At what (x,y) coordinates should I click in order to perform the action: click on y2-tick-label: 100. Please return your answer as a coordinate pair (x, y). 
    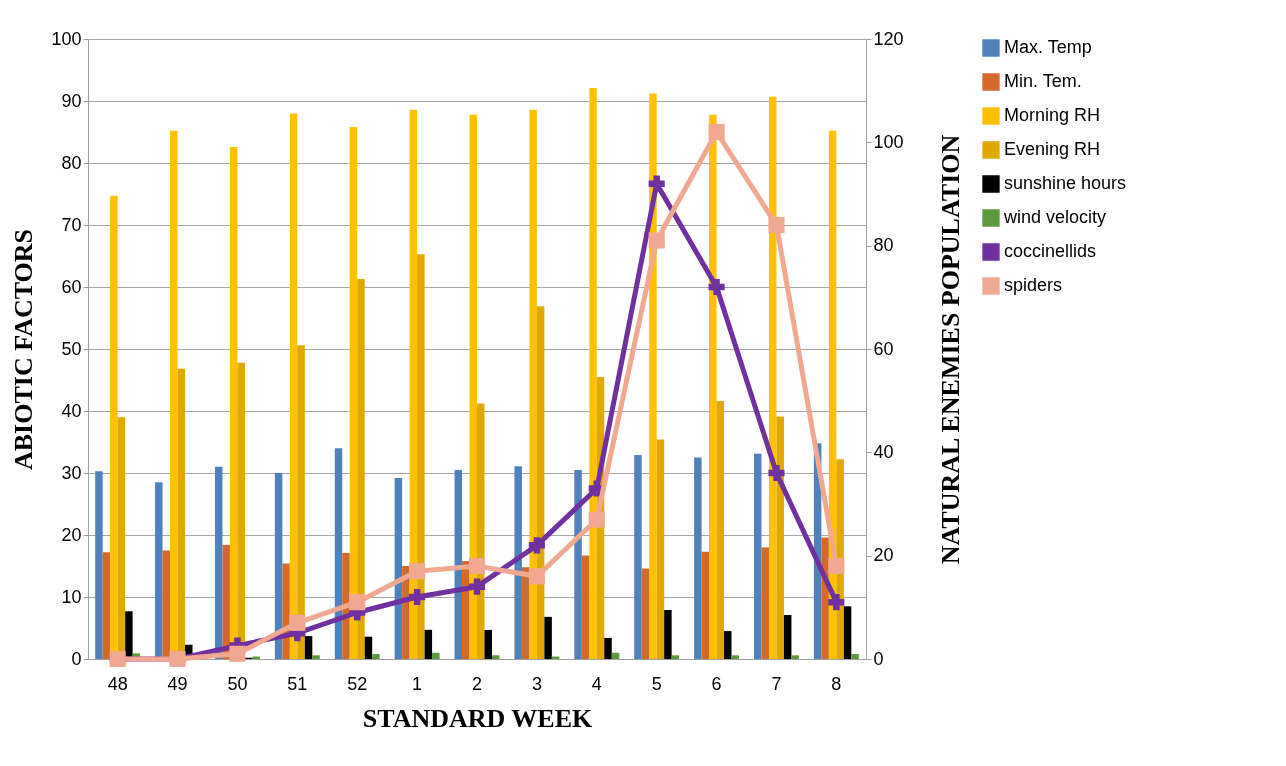
    Looking at the image, I should click on (888, 141).